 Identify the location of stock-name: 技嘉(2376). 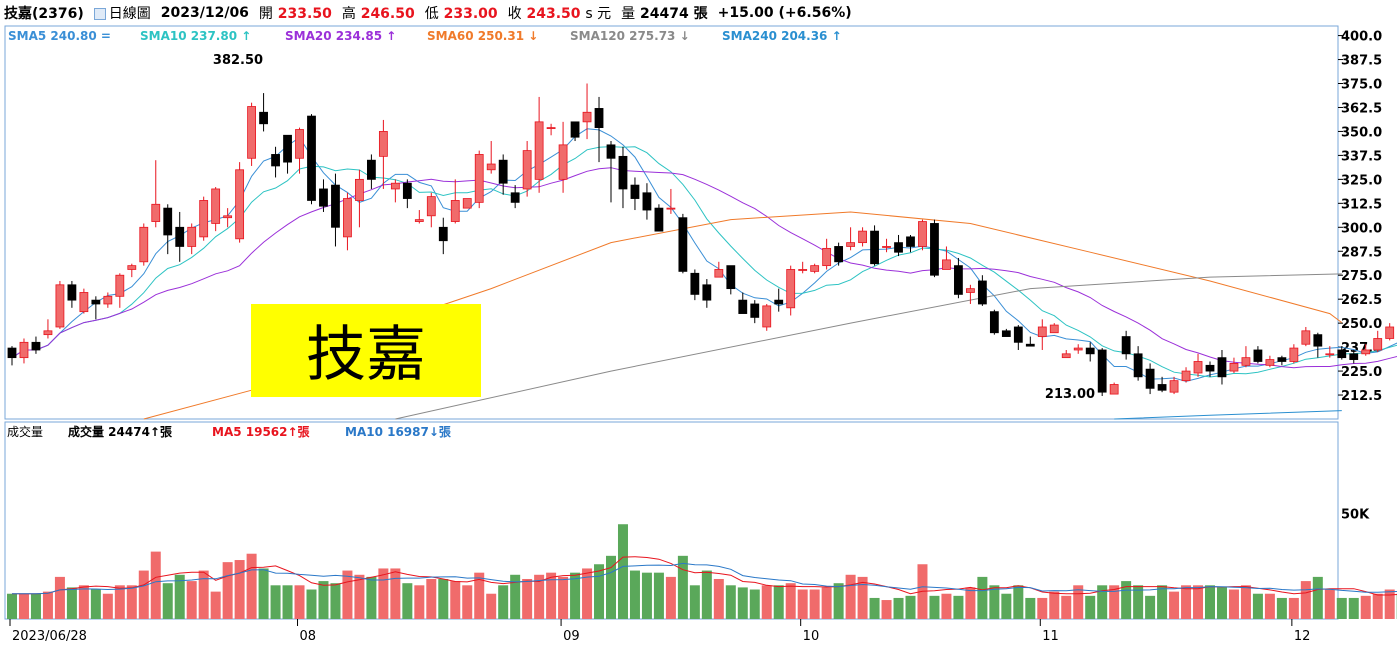
(44, 14).